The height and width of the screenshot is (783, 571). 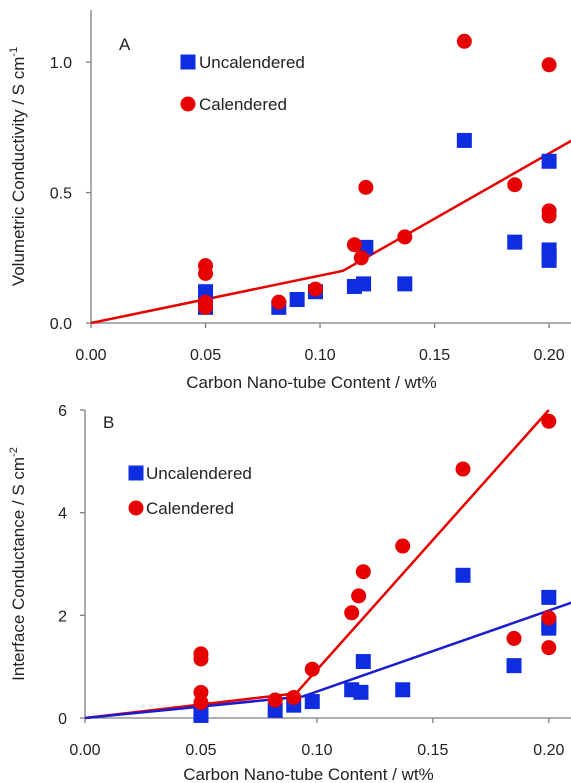 I want to click on y-axis-title: Volumetric Conductivity / S cm-1, so click(x=18, y=166).